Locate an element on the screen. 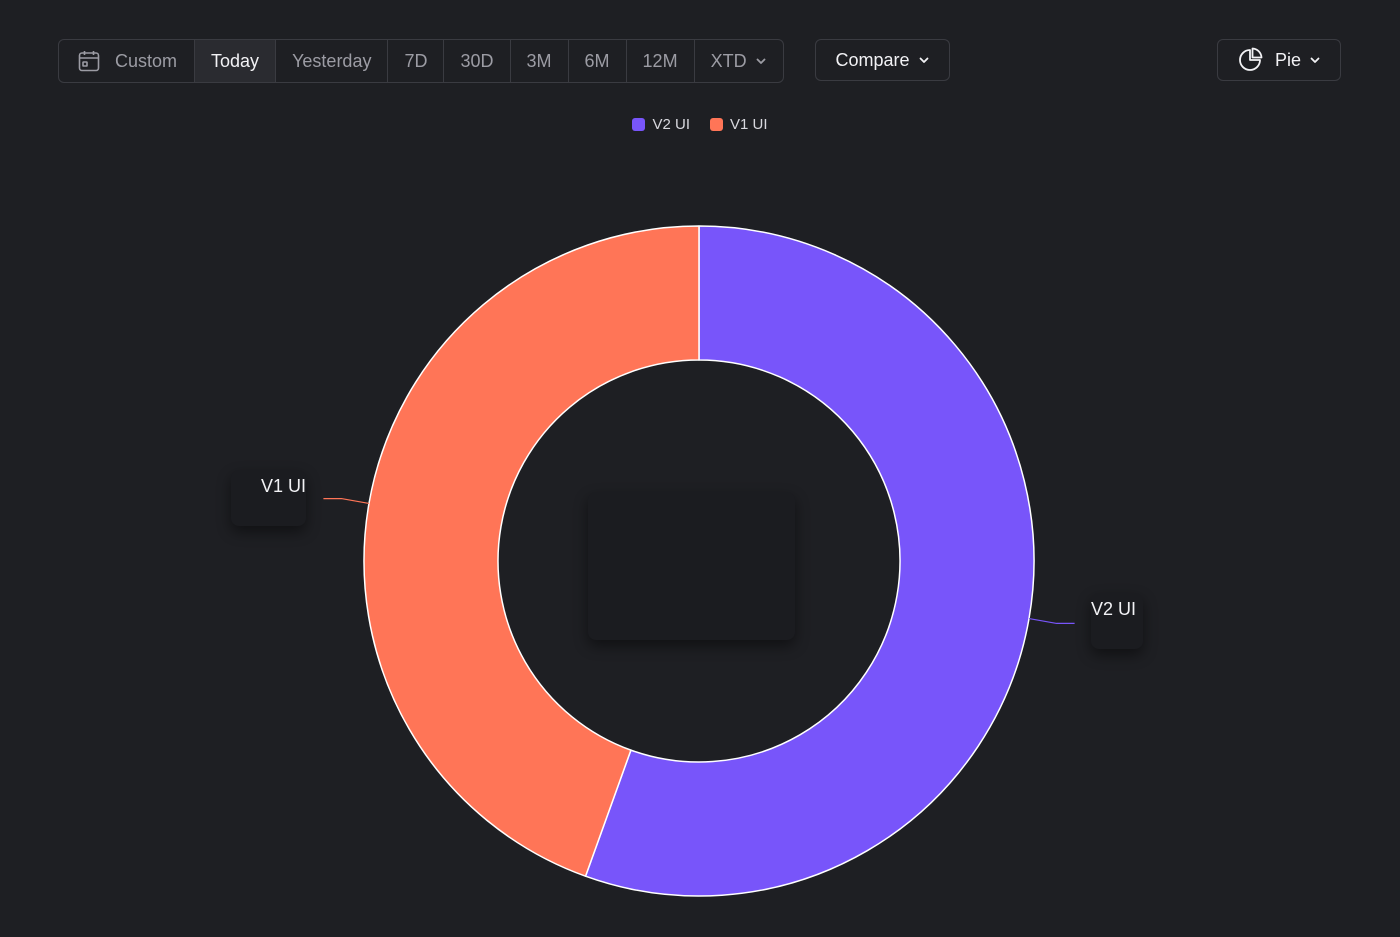  compare-dropdown: Compare is located at coordinates (882, 60).